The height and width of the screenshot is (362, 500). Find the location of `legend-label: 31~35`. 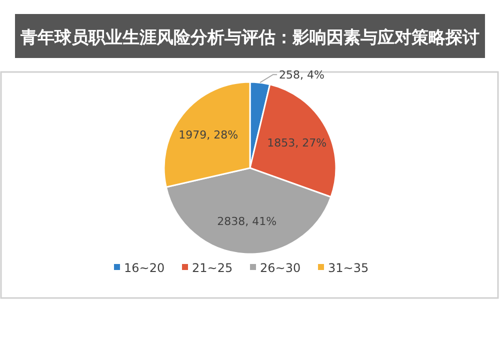

legend-label: 31~35 is located at coordinates (348, 268).